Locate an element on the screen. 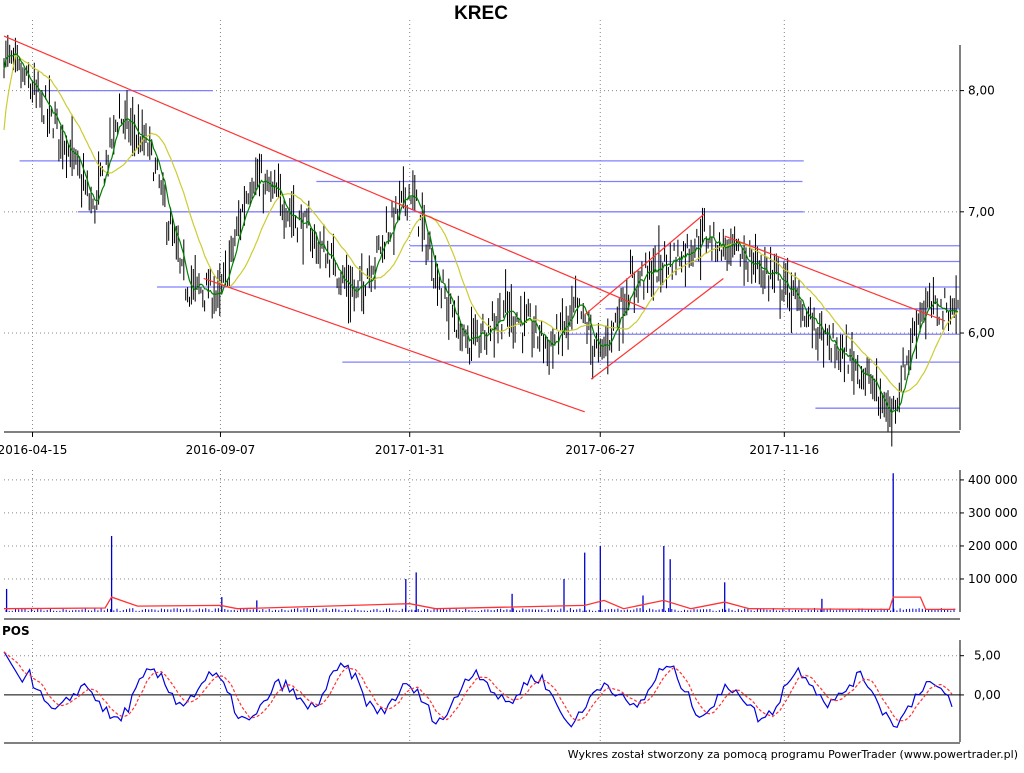 This screenshot has width=1024, height=773. y-tick-label: 7,00 is located at coordinates (981, 212).